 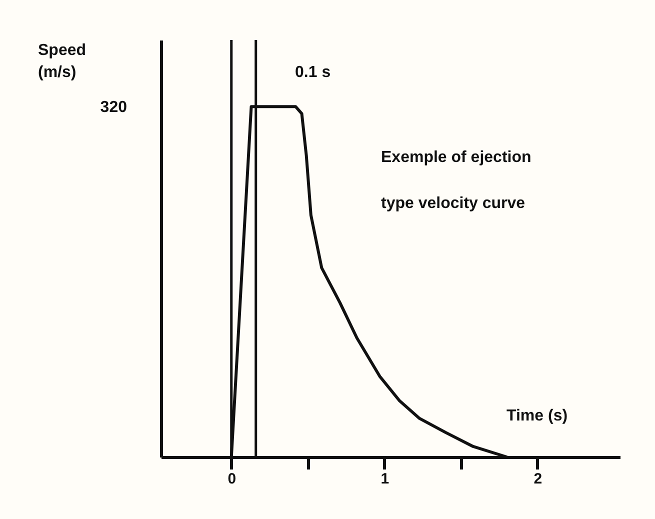 I want to click on annotation: Exemple of ejection, so click(x=456, y=157).